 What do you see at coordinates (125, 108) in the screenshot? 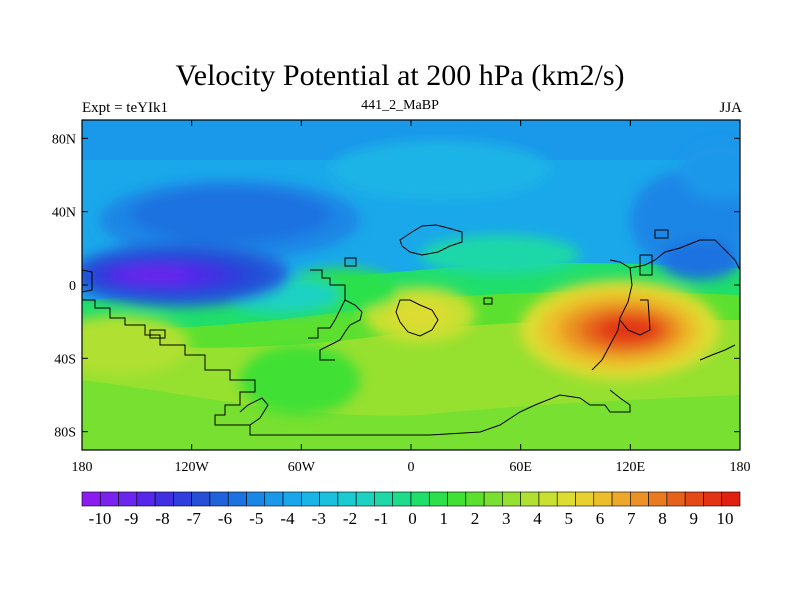
I see `experiment-label: Expt = teYIk1` at bounding box center [125, 108].